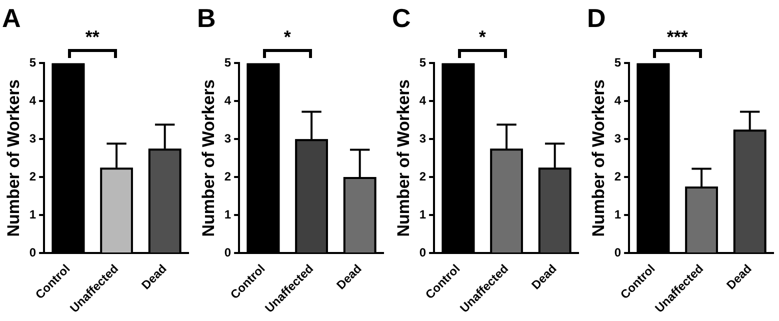  What do you see at coordinates (206, 17) in the screenshot?
I see `chart-title: B` at bounding box center [206, 17].